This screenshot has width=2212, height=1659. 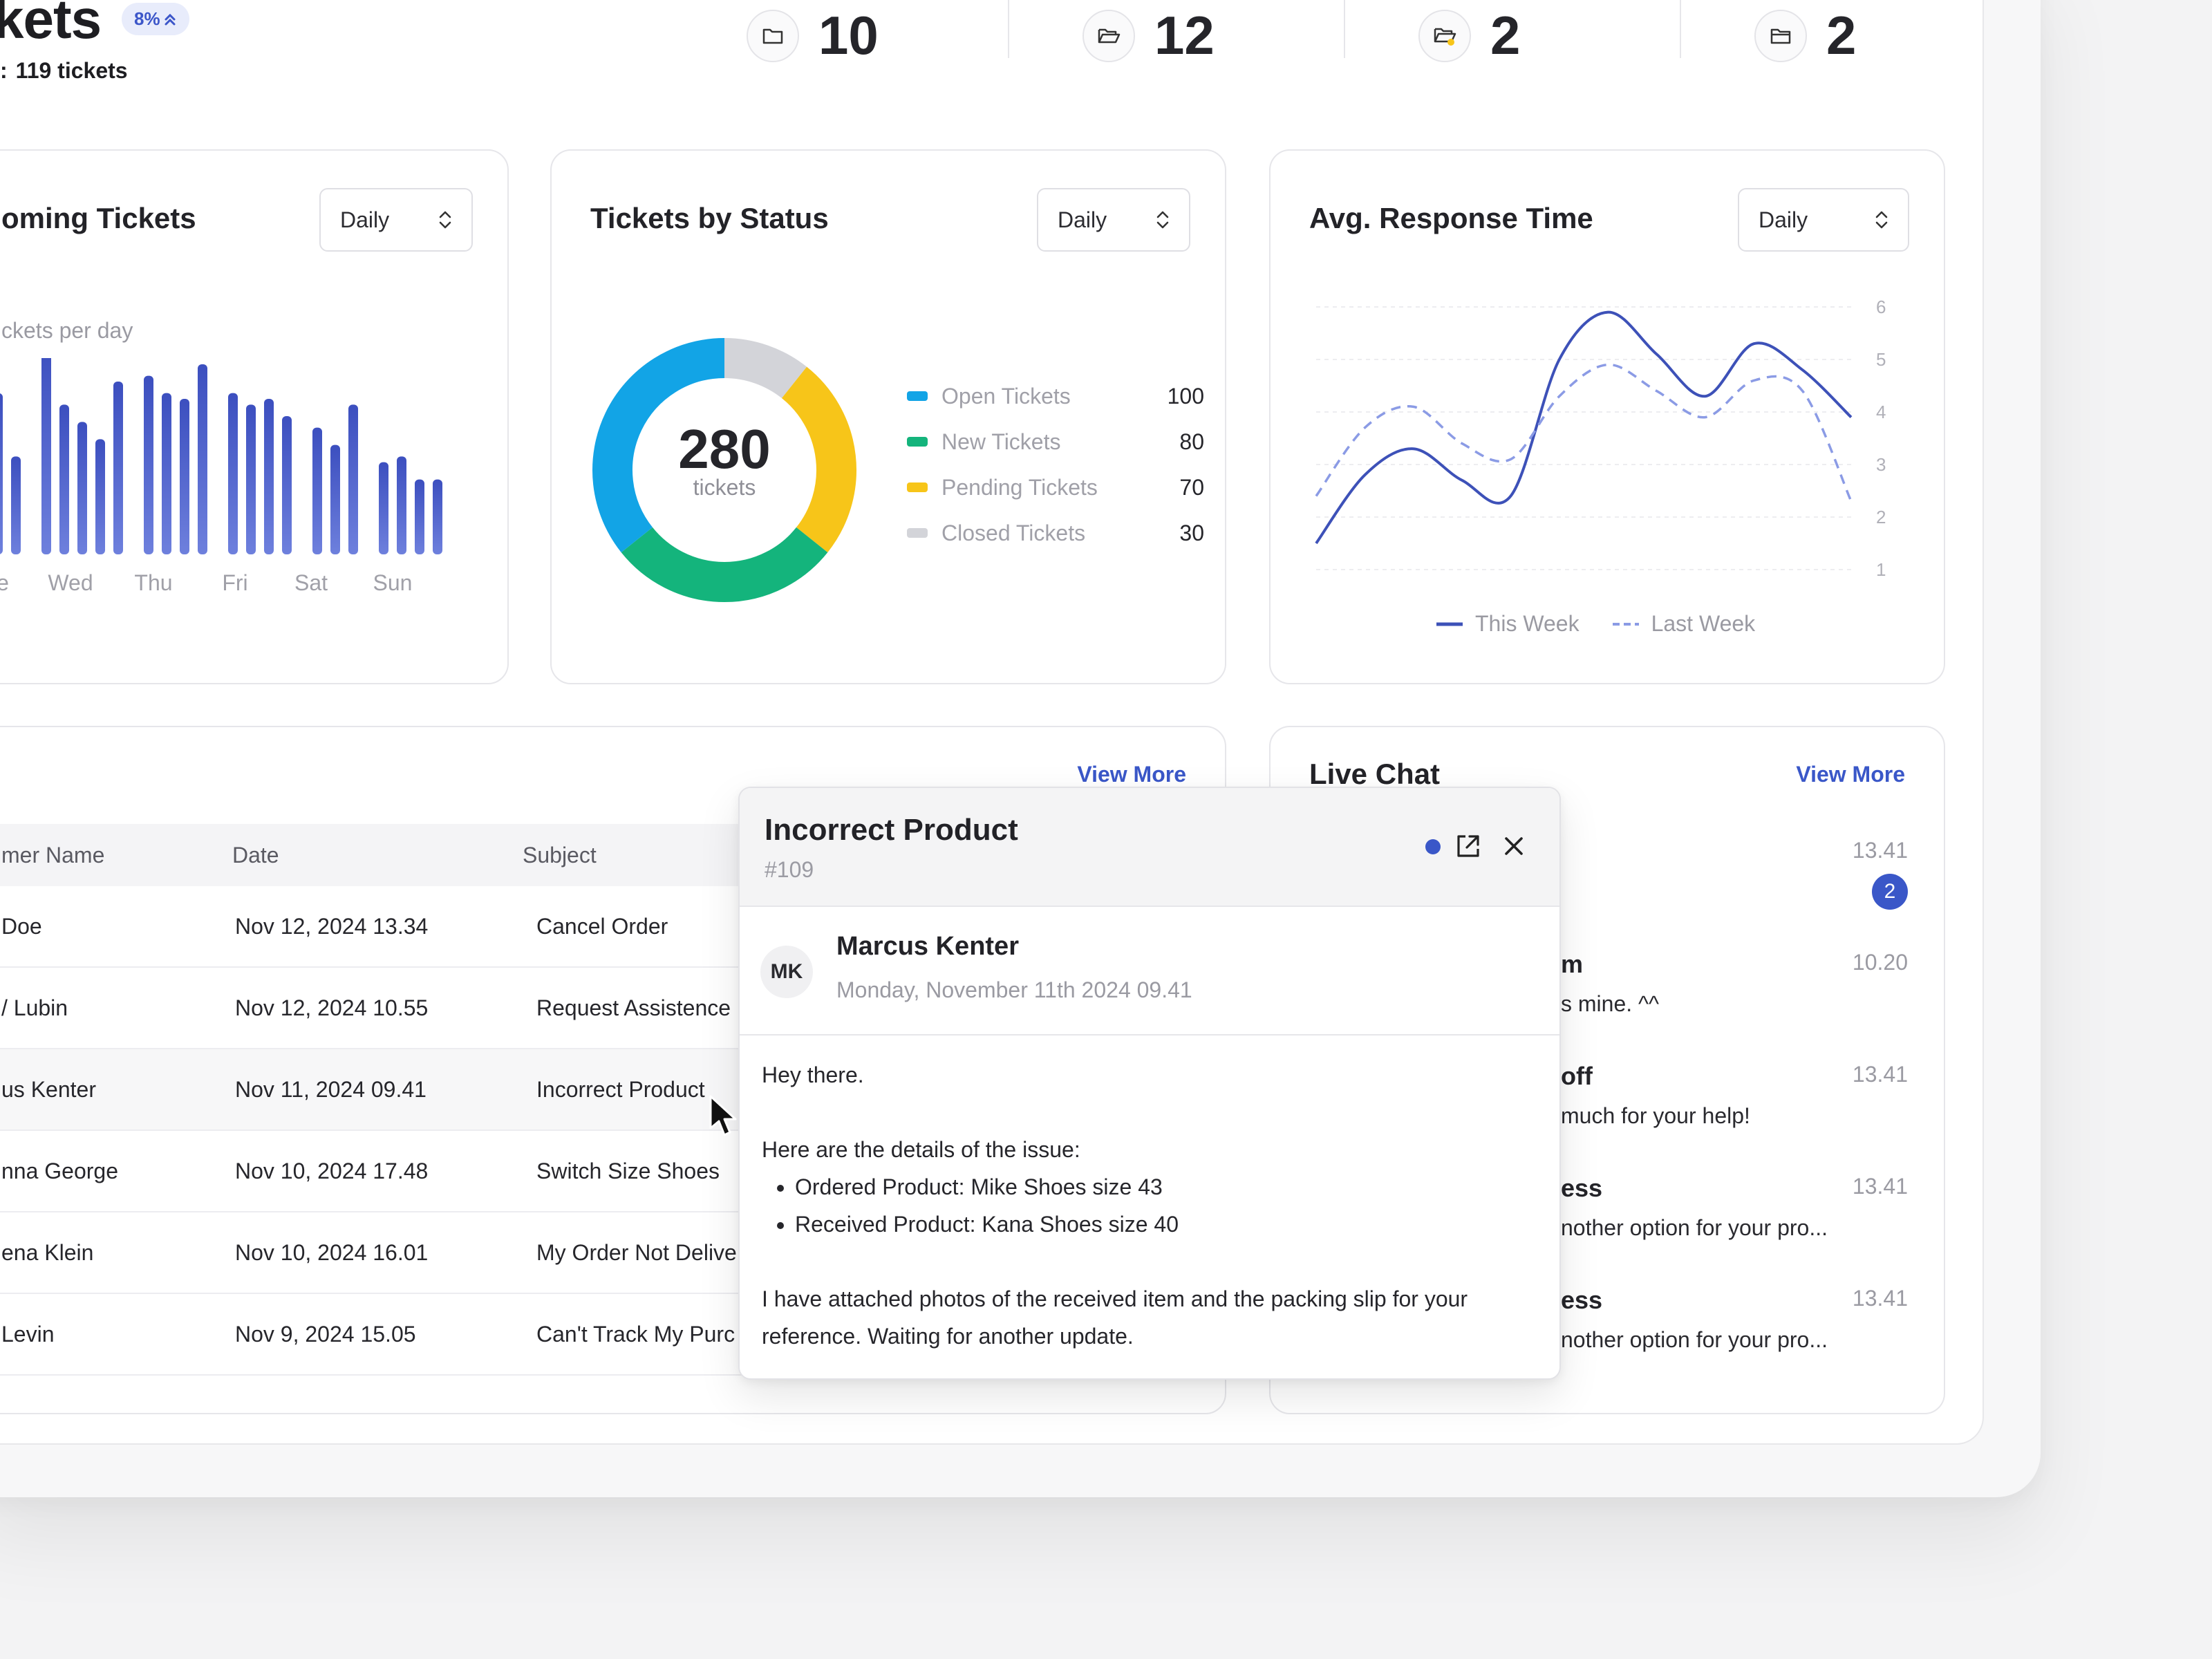 I want to click on chat-time: 10.20, so click(x=1880, y=962).